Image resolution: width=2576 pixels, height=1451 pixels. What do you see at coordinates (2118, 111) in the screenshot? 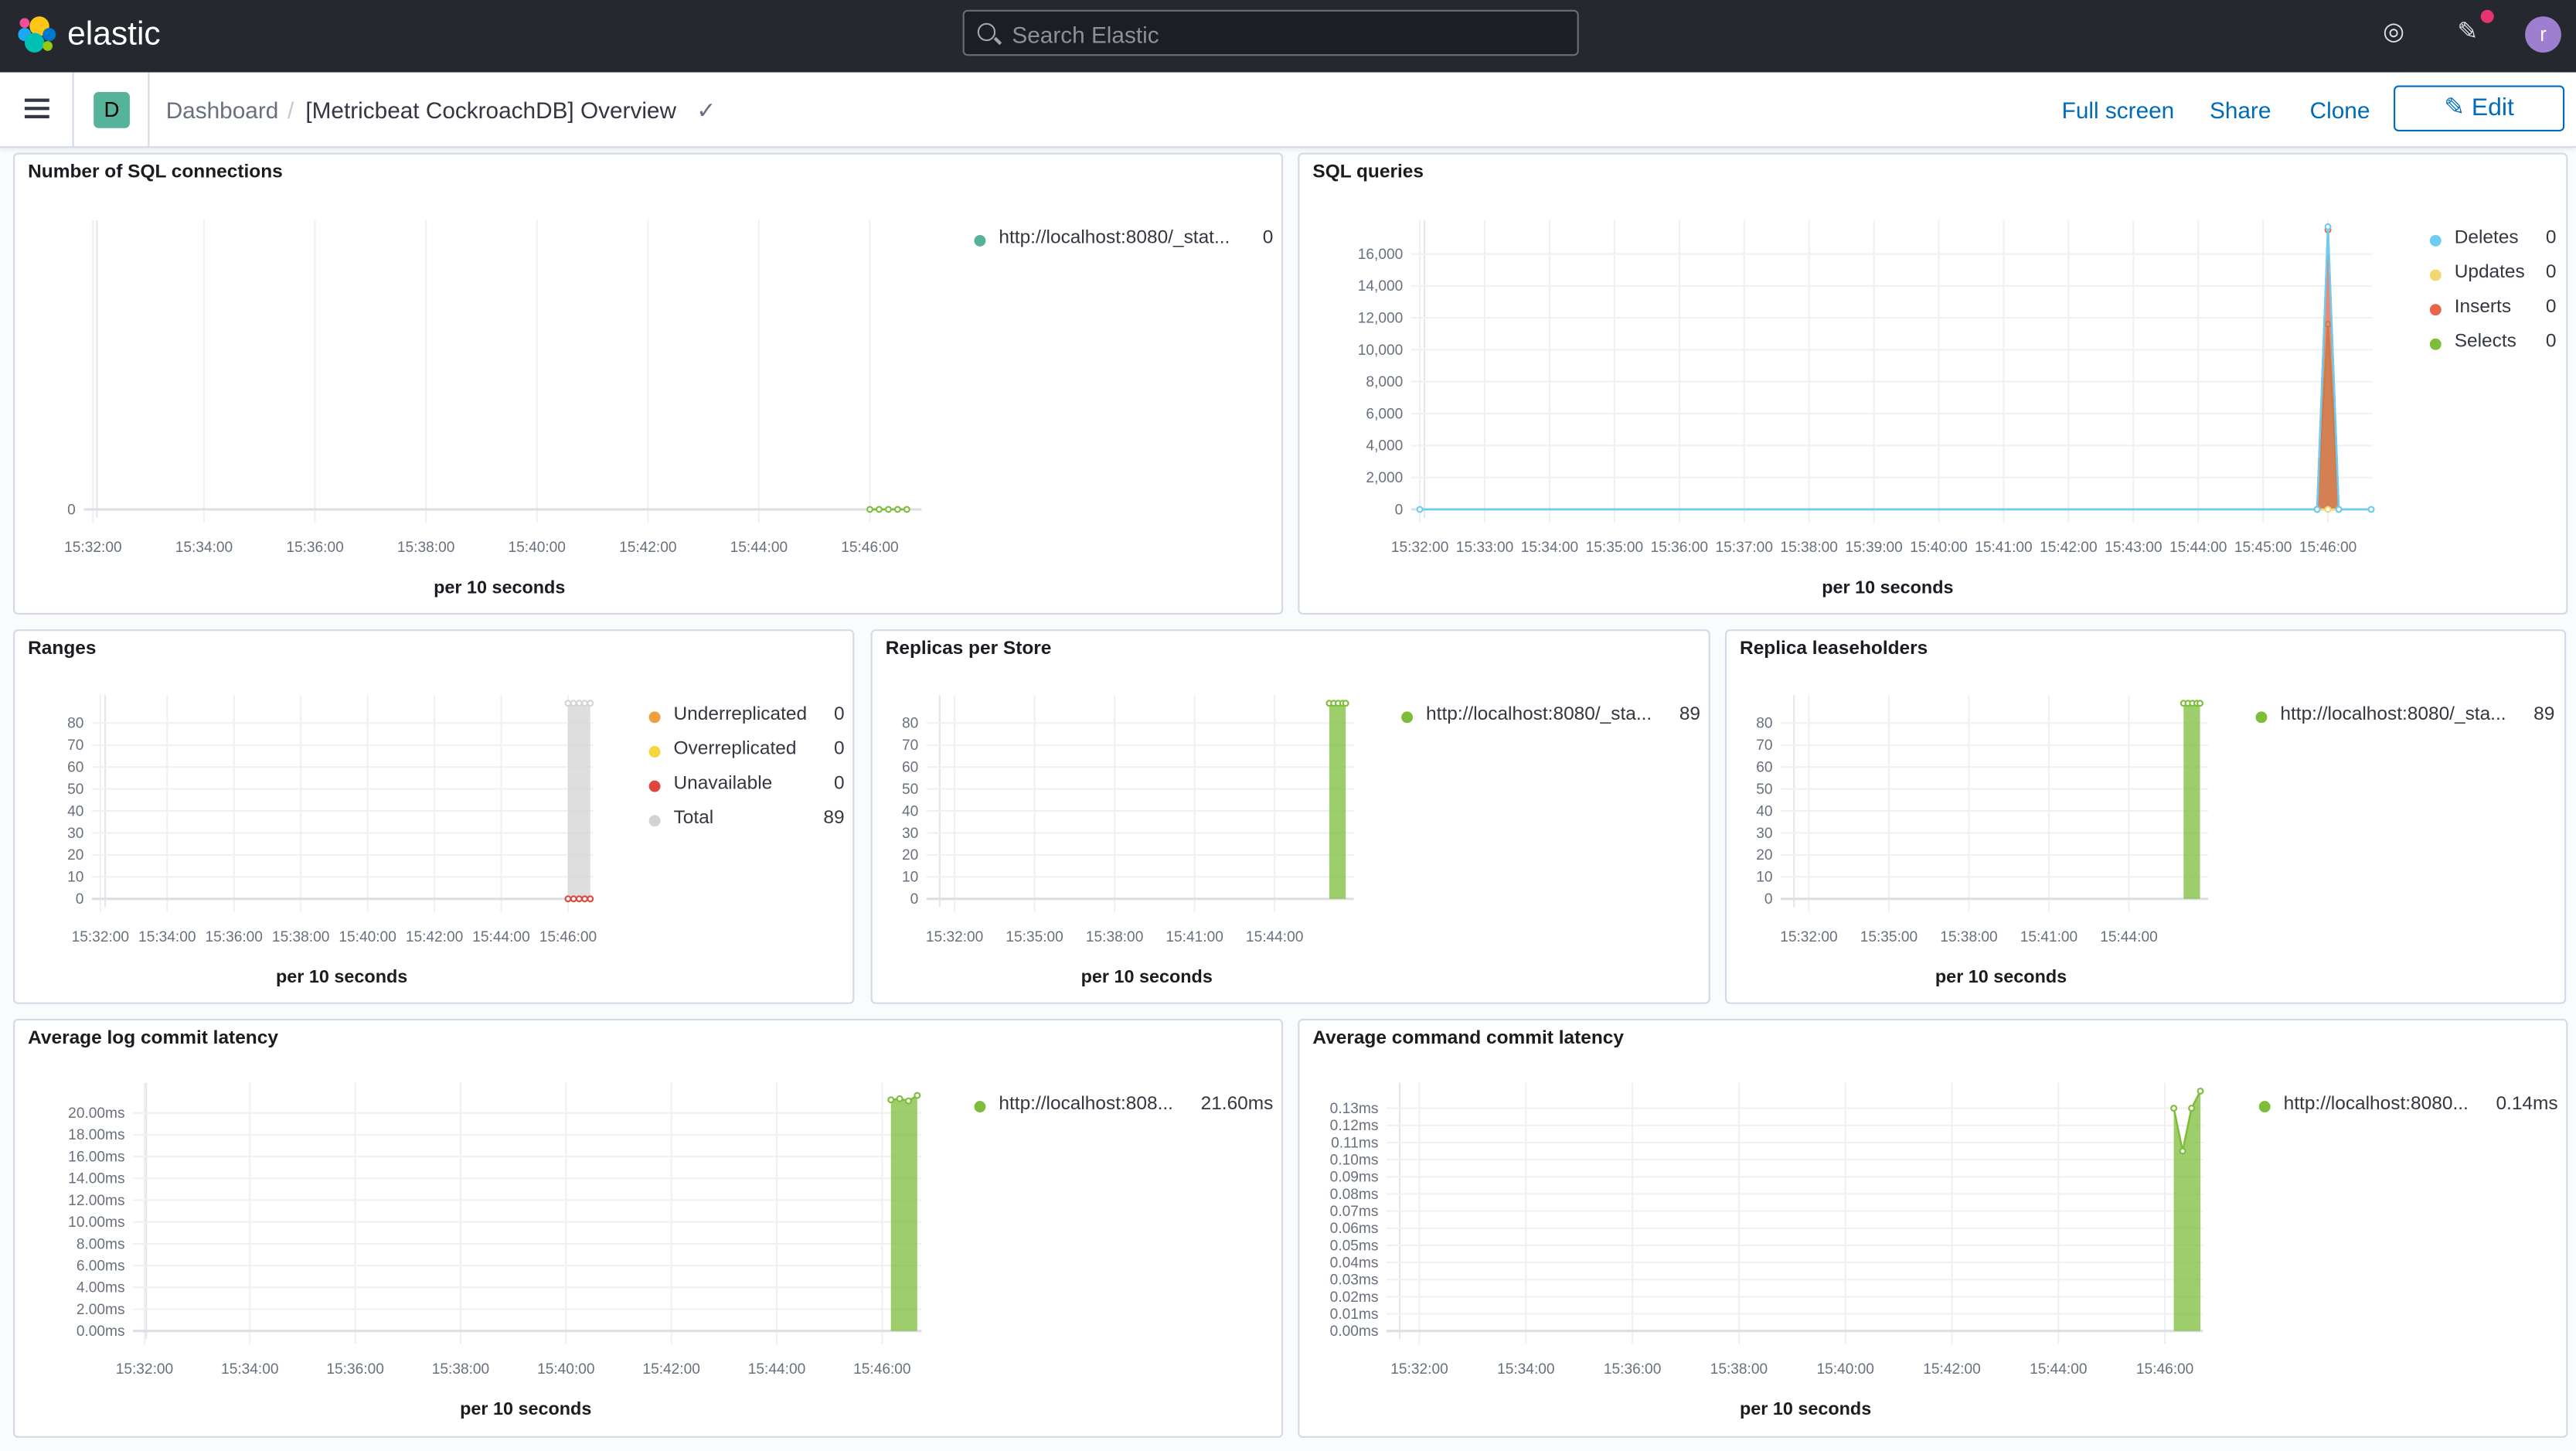
I see `full-screen-button: Full screen` at bounding box center [2118, 111].